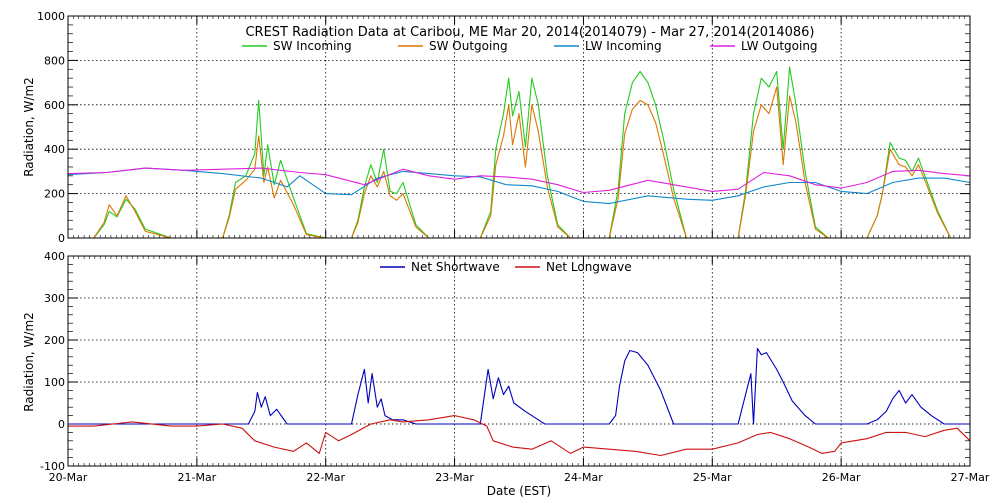 Image resolution: width=1000 pixels, height=504 pixels. I want to click on x-axis-label: Date (EST), so click(519, 491).